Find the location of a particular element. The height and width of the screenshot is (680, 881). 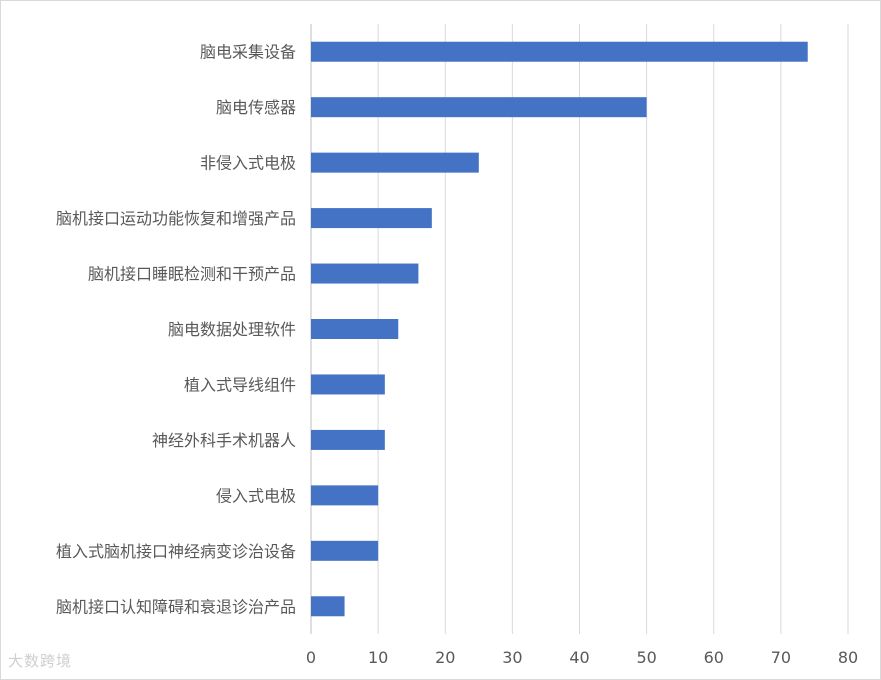

x-tick-label: 80 is located at coordinates (848, 657).